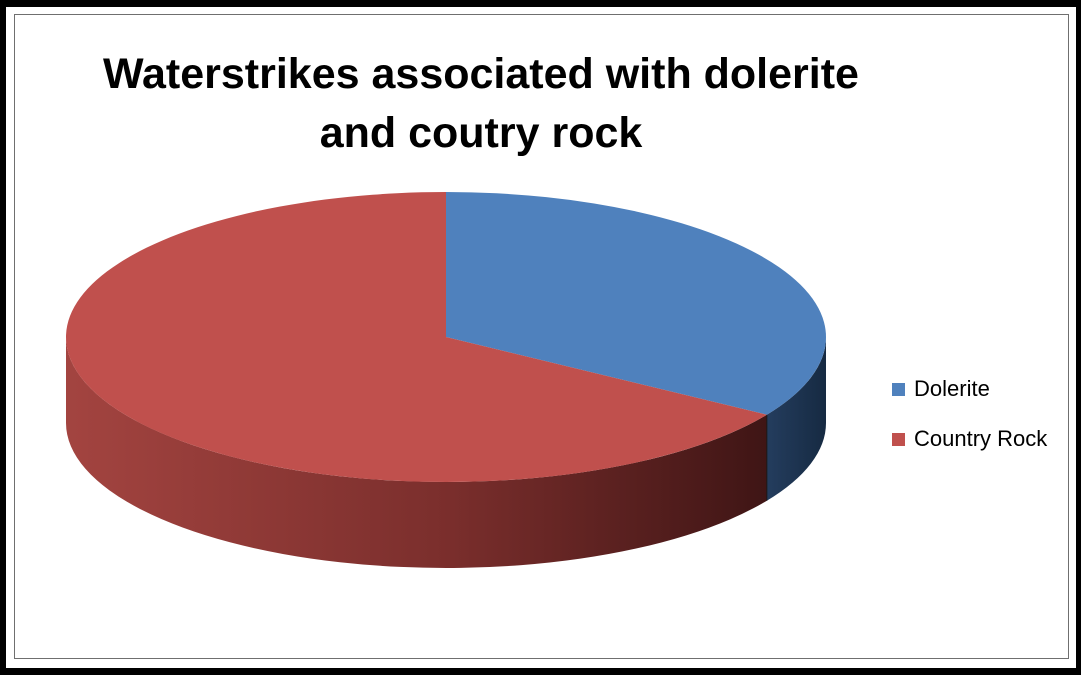 This screenshot has width=1081, height=675. What do you see at coordinates (796, 419) in the screenshot?
I see `pie-side-dolerite` at bounding box center [796, 419].